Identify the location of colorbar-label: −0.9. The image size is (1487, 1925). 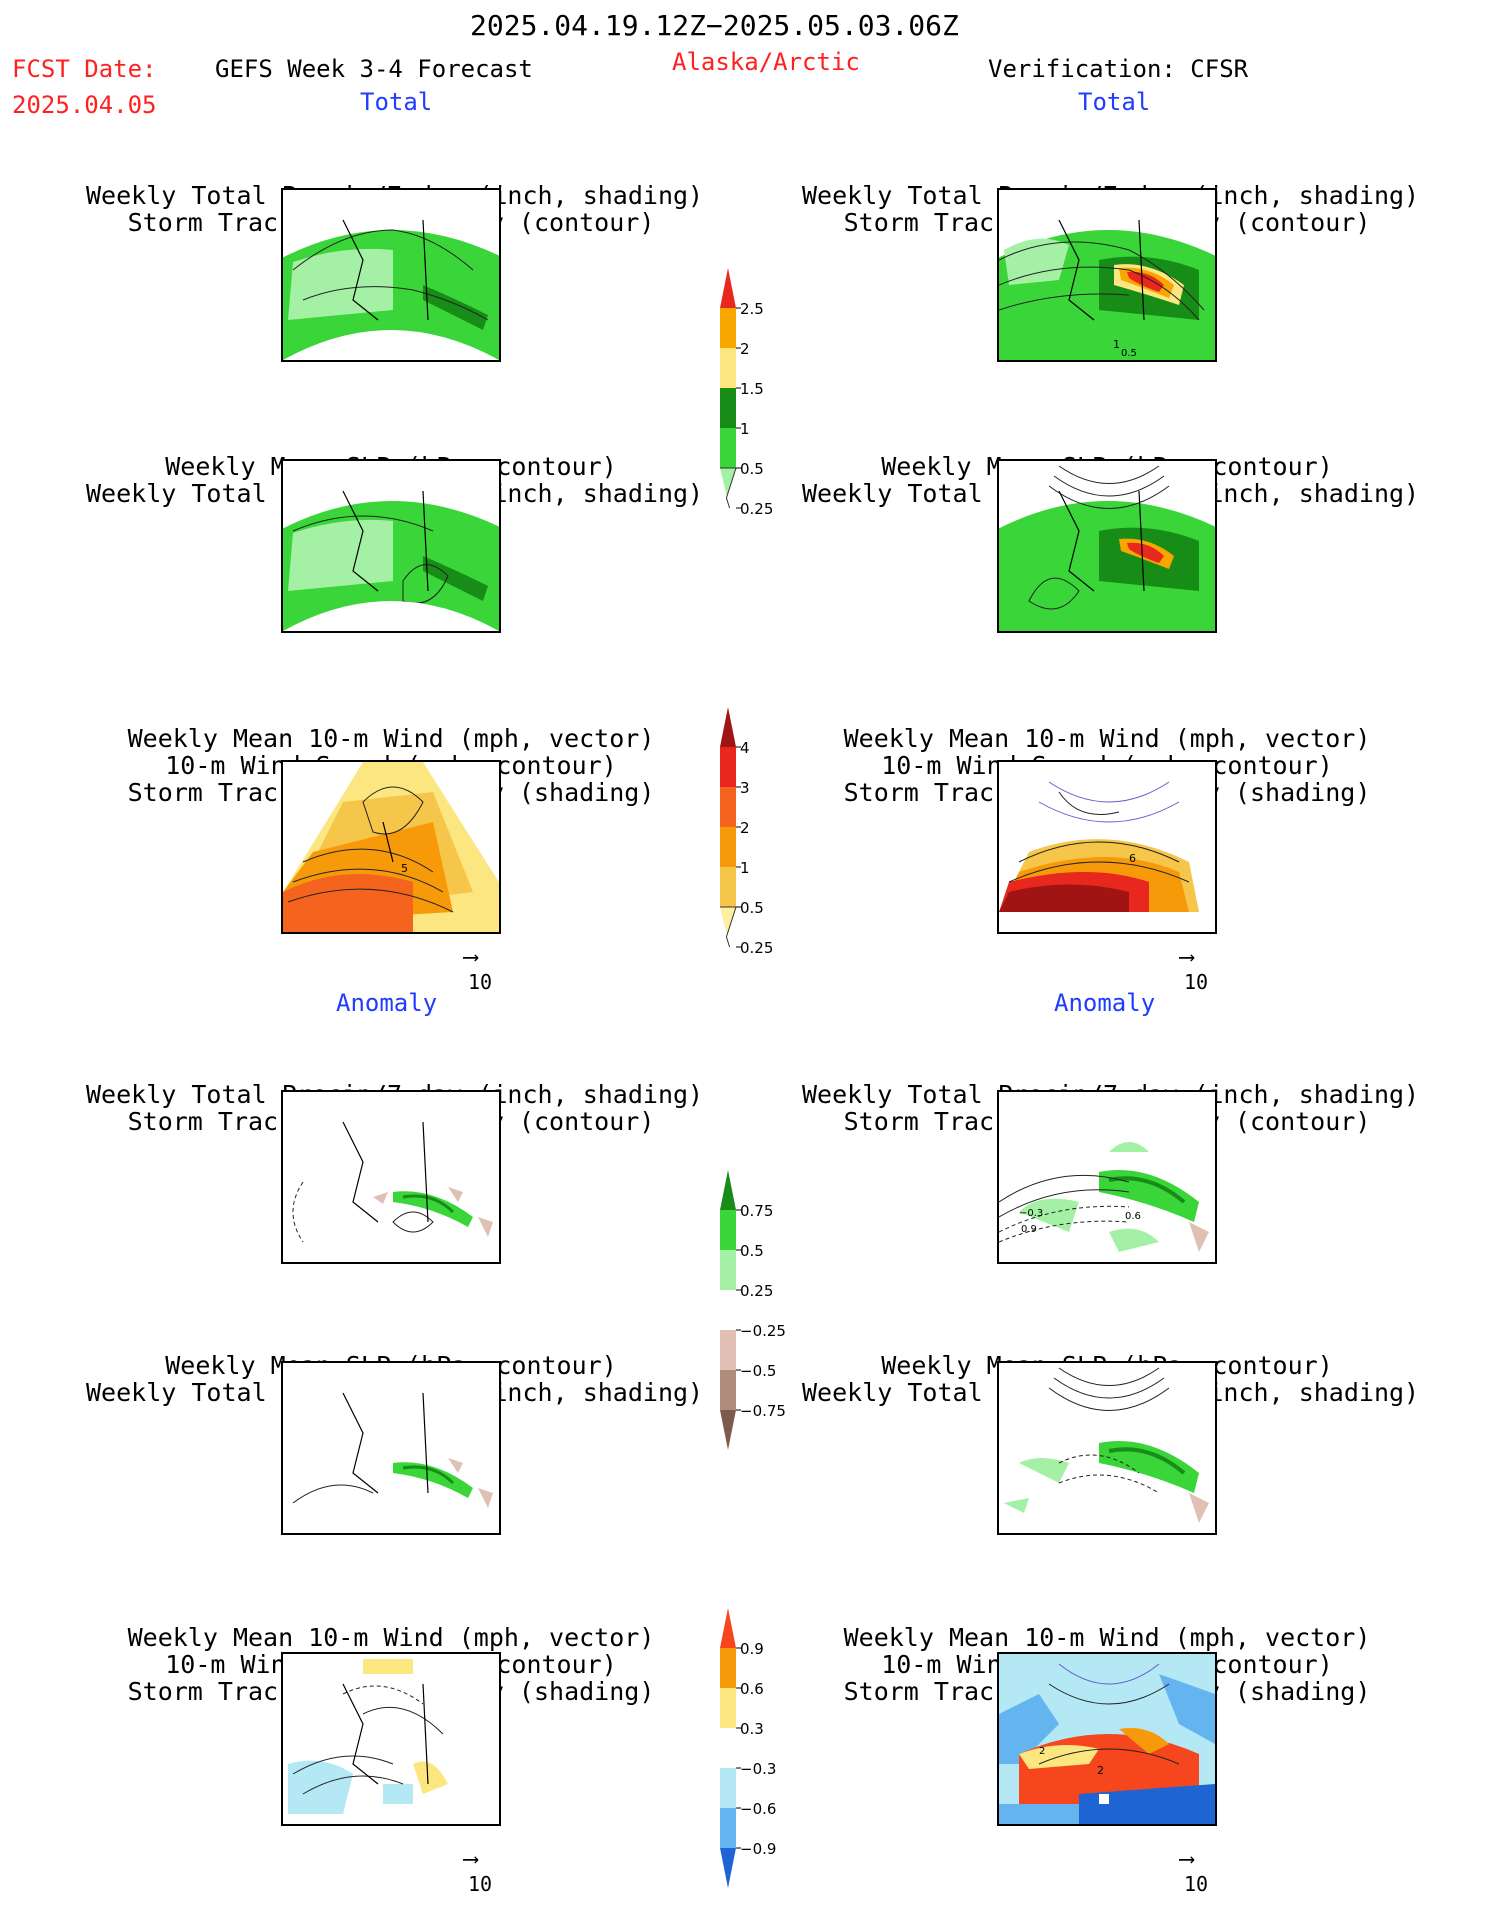
(758, 1849).